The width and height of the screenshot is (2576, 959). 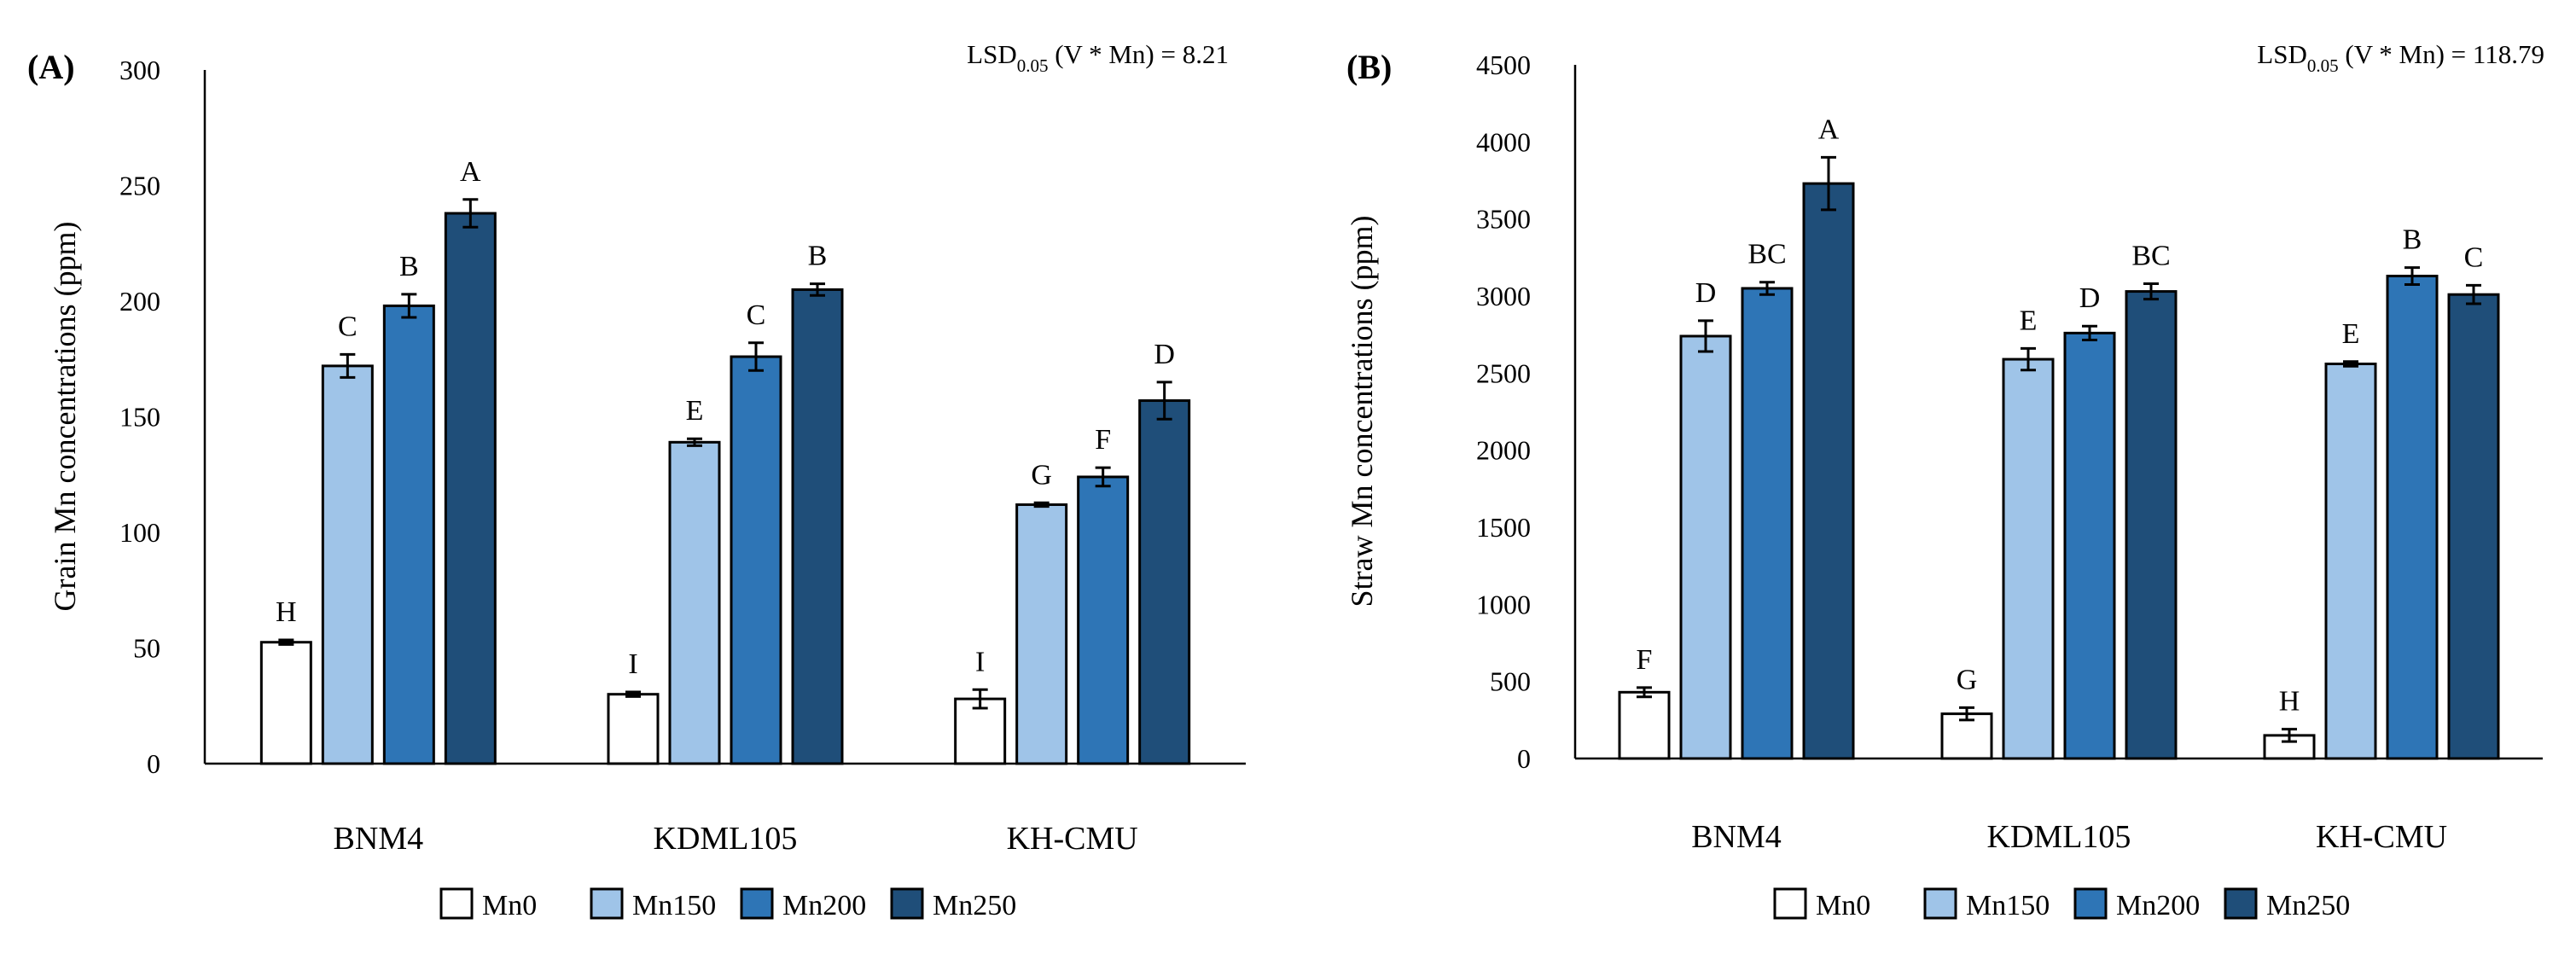 What do you see at coordinates (1503, 450) in the screenshot?
I see `y-tick-label: 2000` at bounding box center [1503, 450].